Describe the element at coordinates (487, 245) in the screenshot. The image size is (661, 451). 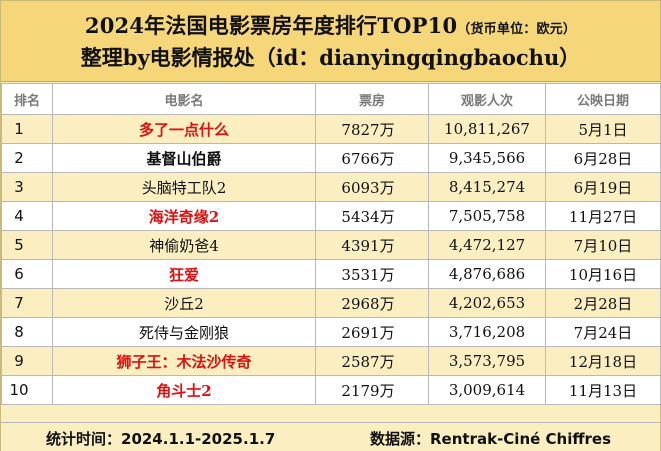
I see `viewers-cell: 4,472,127` at that location.